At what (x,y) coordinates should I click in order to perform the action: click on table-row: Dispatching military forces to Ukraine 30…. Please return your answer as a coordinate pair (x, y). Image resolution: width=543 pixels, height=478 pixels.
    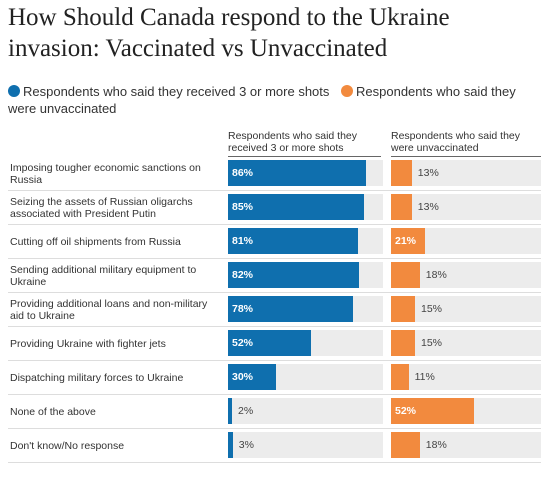
    Looking at the image, I should click on (274, 378).